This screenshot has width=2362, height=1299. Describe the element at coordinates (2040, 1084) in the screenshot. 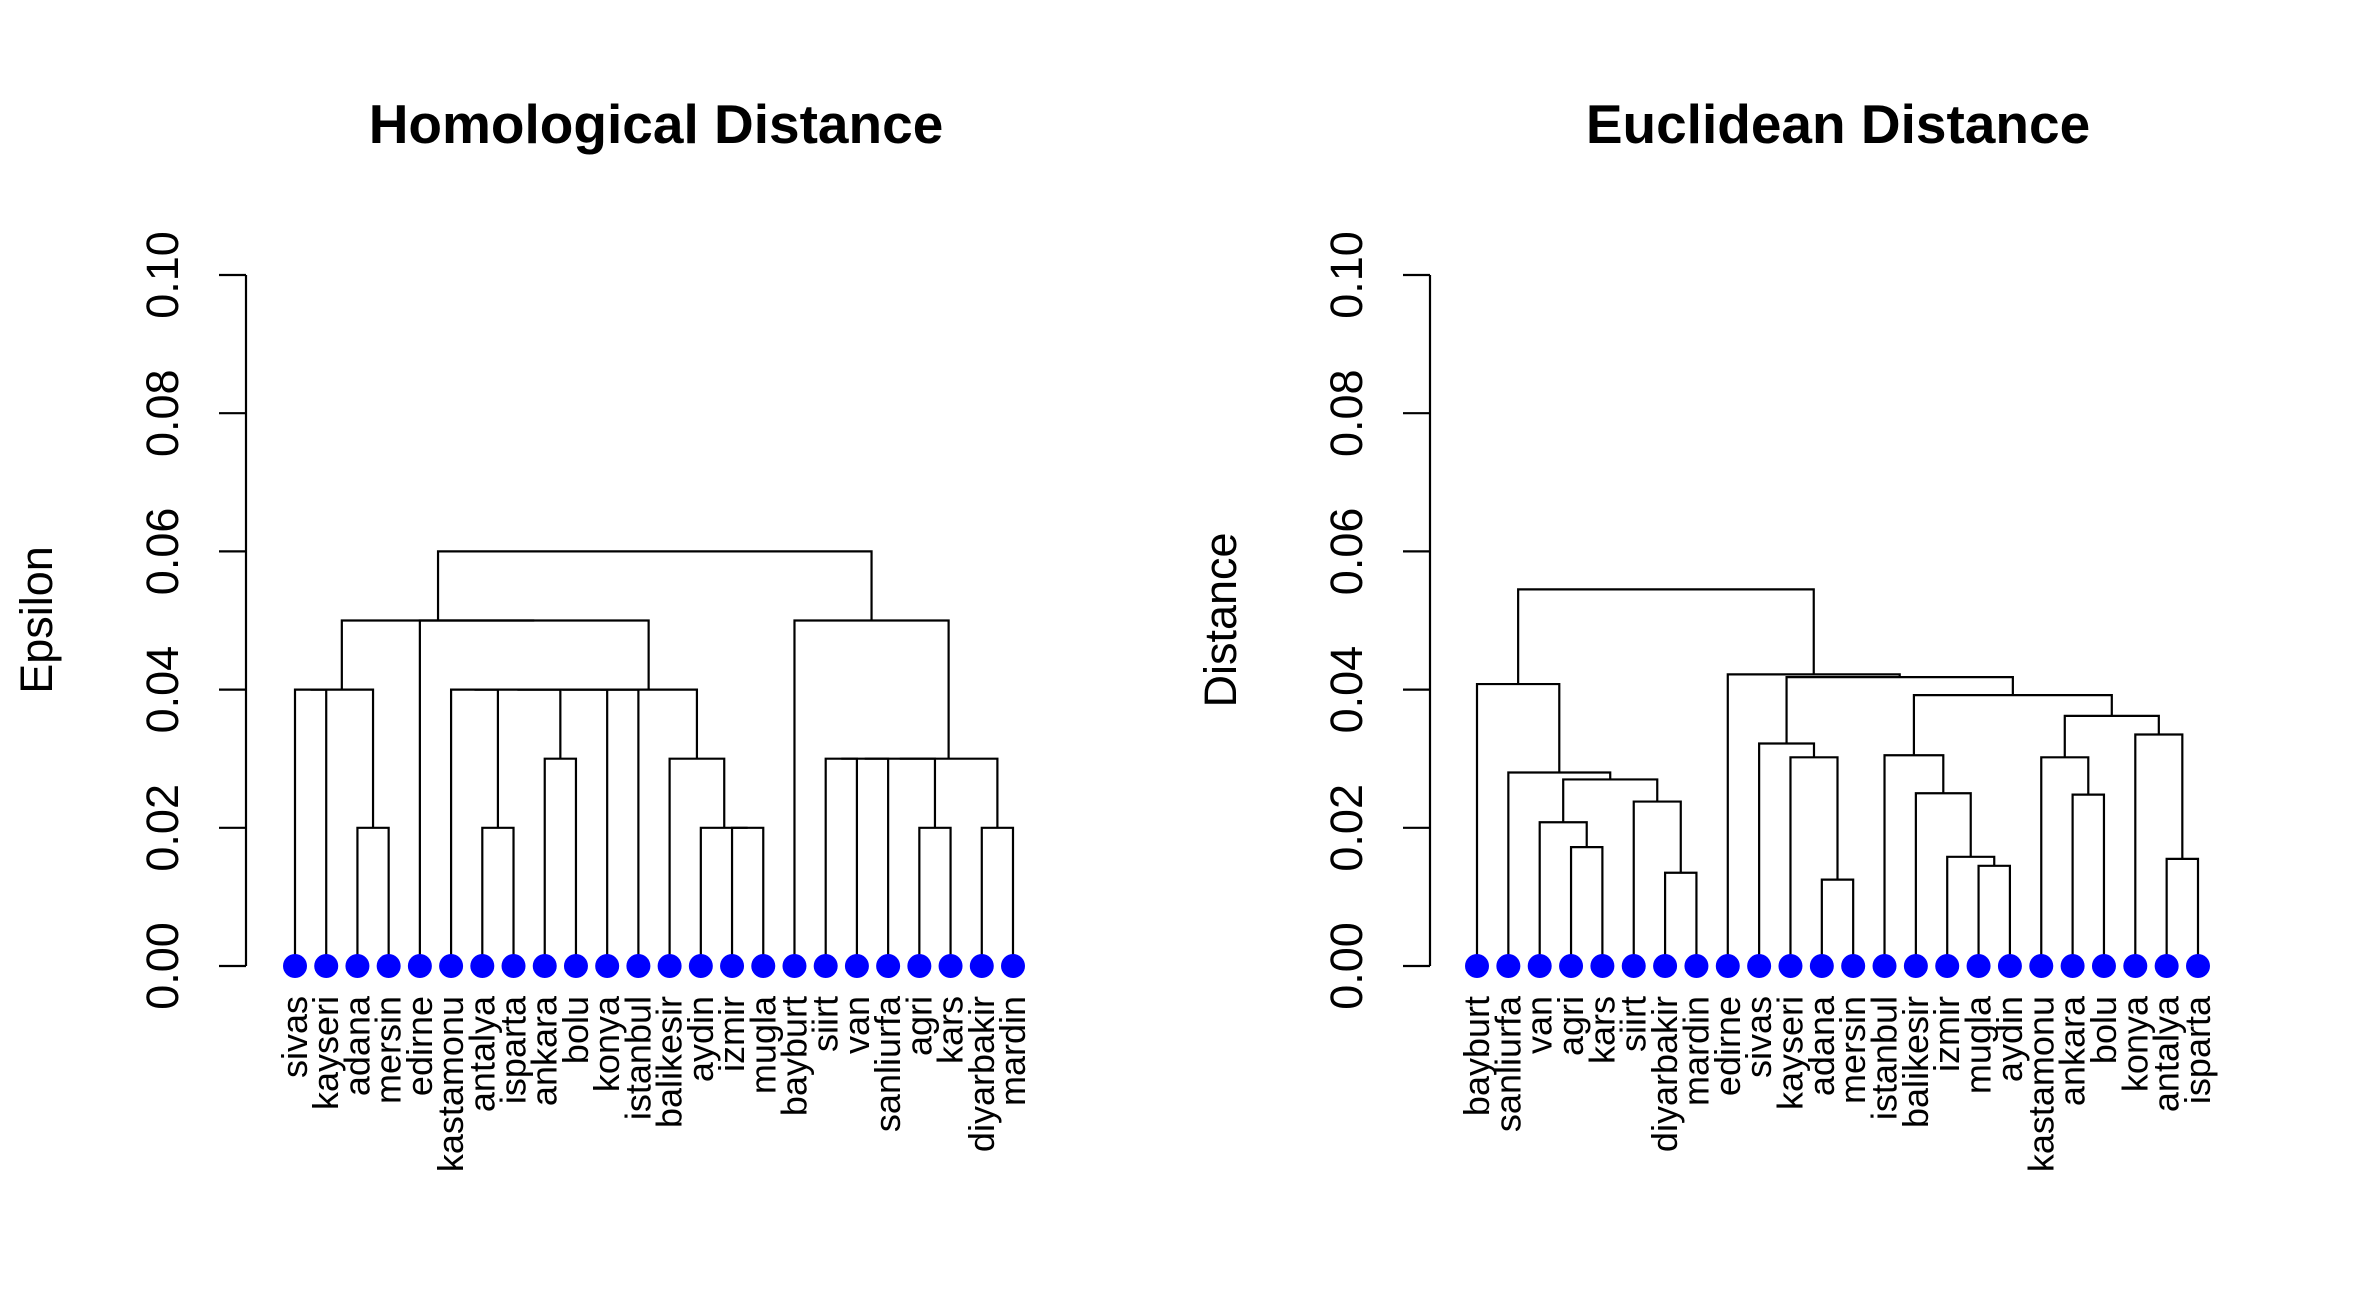

I see `leaf-label: kastamonu` at that location.